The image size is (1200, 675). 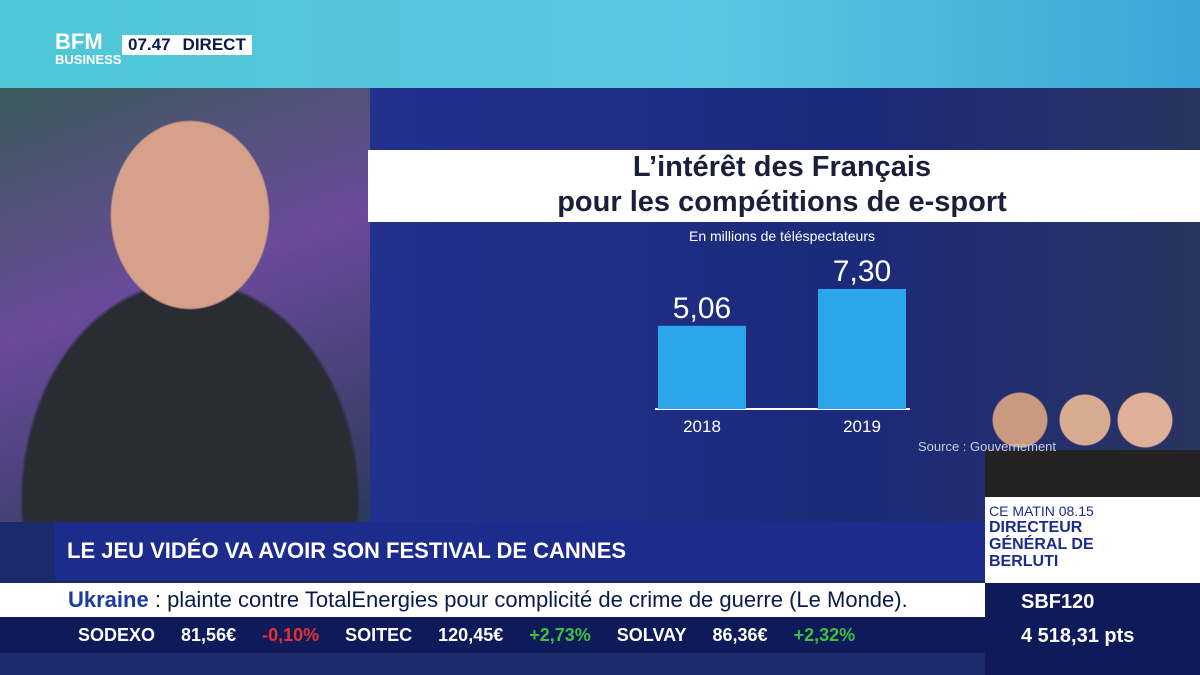 I want to click on x-tick-label: 2018, so click(x=702, y=426).